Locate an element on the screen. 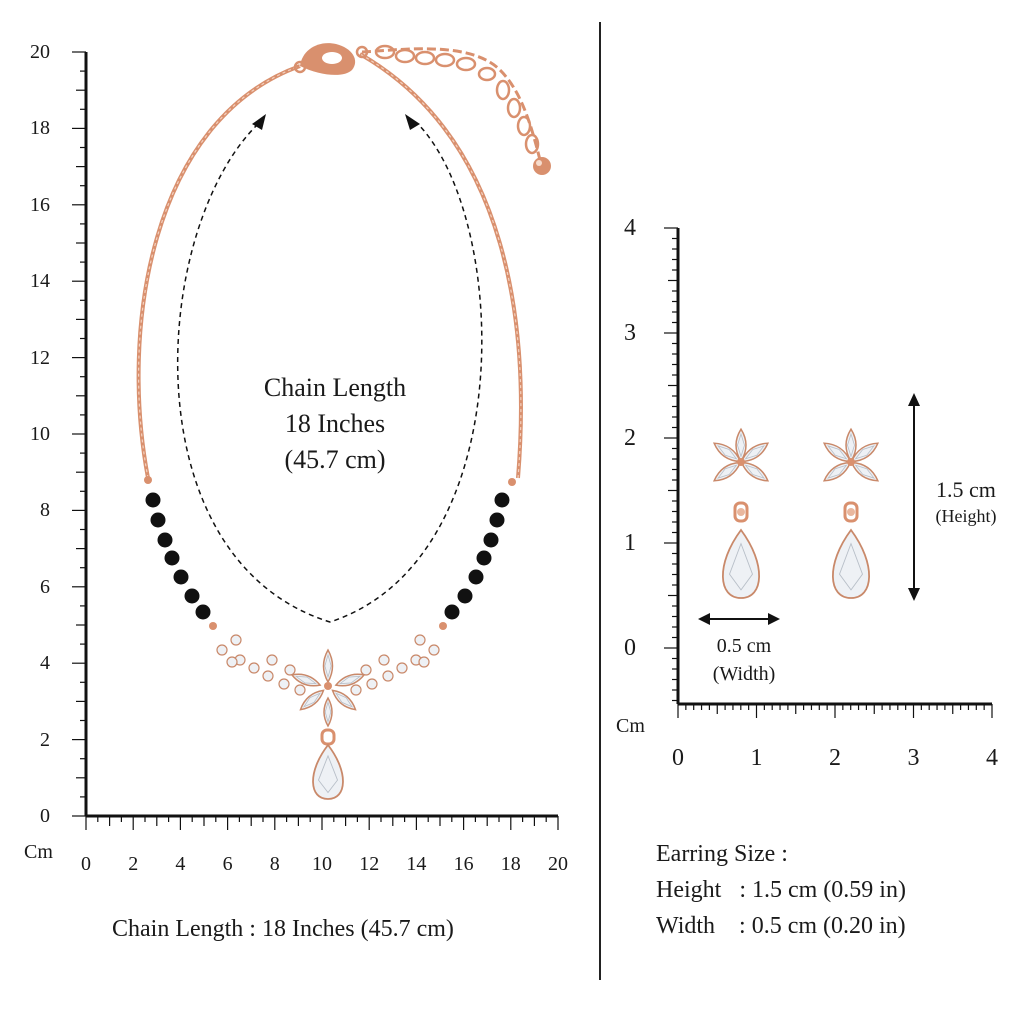  necklace-caption: Chain Length : 18 Inches (45.7 cm) is located at coordinates (283, 929).